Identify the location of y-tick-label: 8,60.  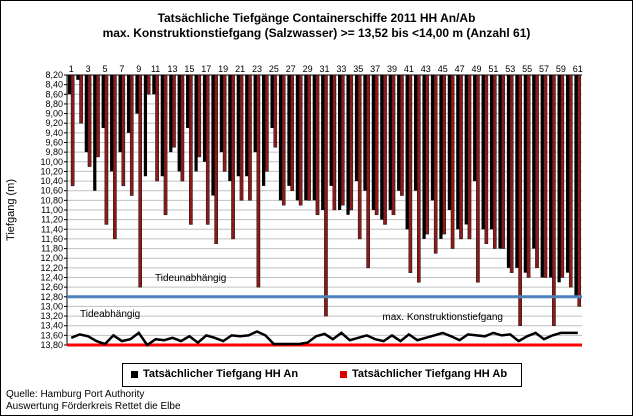
(54, 94).